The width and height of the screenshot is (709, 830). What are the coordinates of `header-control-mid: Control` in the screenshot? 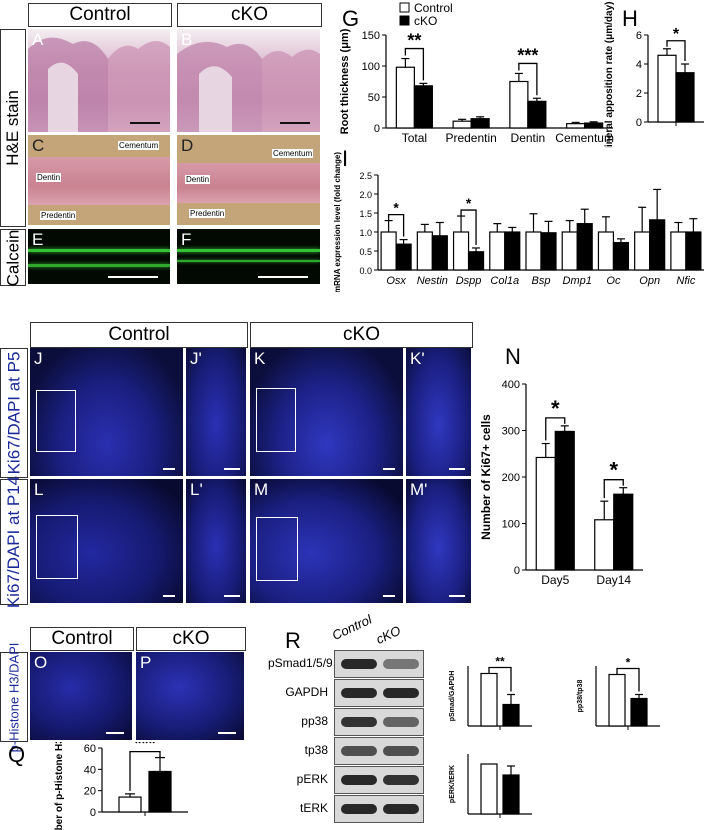 It's located at (139, 335).